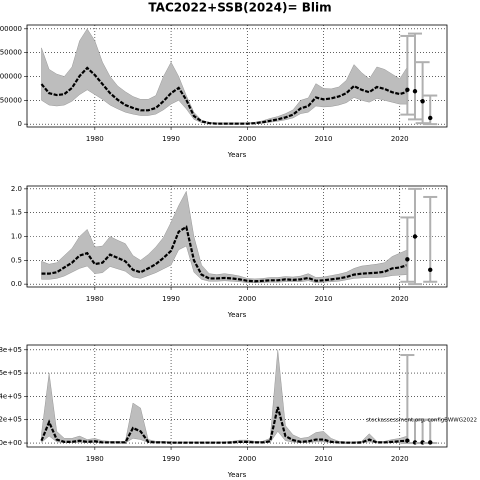 The image size is (480, 480). What do you see at coordinates (421, 421) in the screenshot?
I see `annotation: stockassessment.org, configBWWG2022` at bounding box center [421, 421].